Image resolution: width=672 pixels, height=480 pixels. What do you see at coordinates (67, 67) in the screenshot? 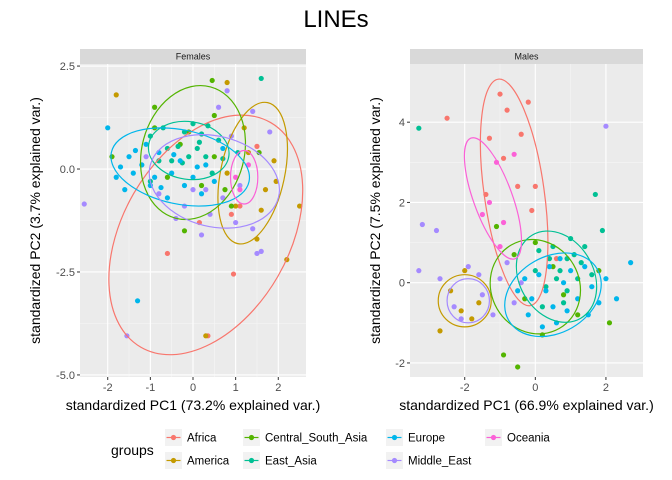
I see `y-tick-label: 2.5` at bounding box center [67, 67].